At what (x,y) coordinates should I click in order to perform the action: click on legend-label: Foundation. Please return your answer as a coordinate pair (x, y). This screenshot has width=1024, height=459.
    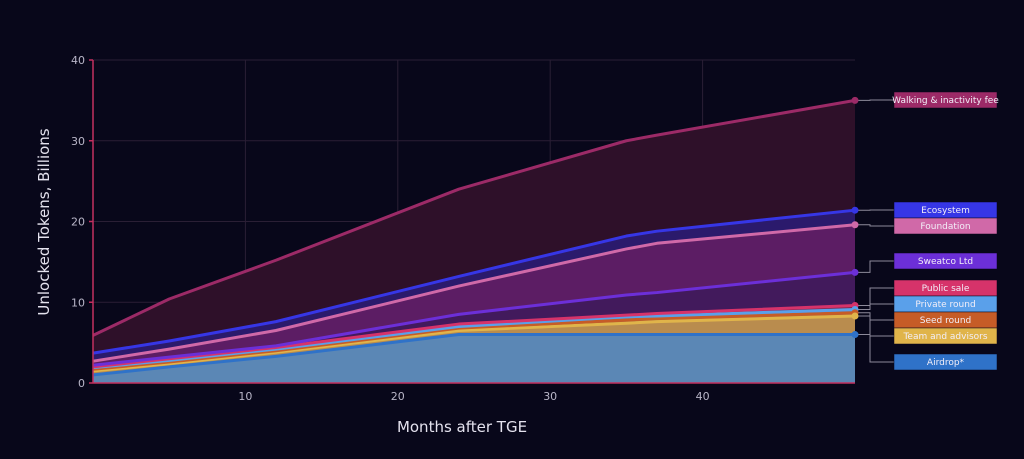
    Looking at the image, I should click on (945, 227).